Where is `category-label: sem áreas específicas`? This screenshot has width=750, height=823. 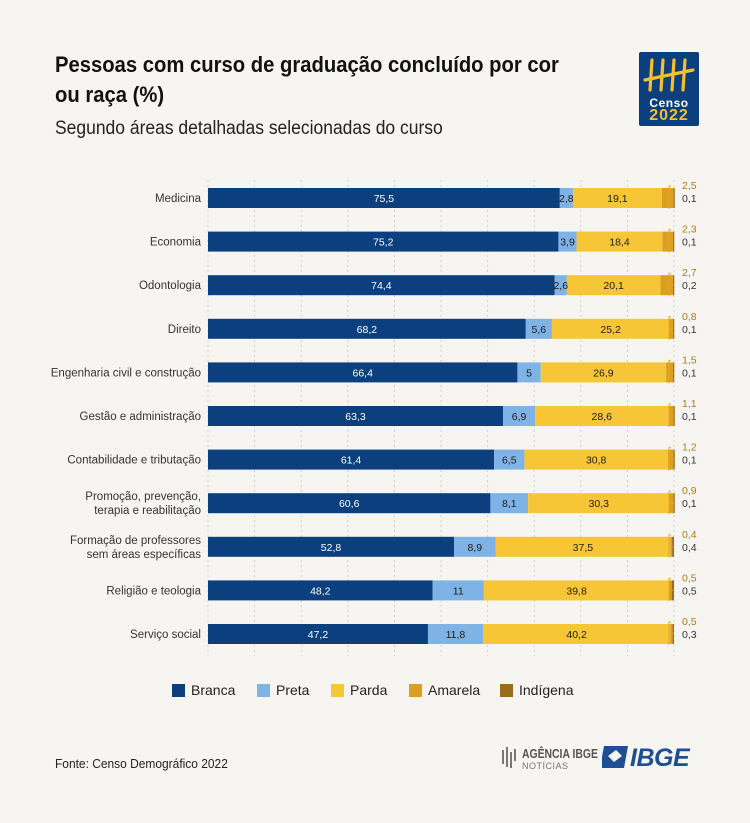
category-label: sem áreas específicas is located at coordinates (144, 555).